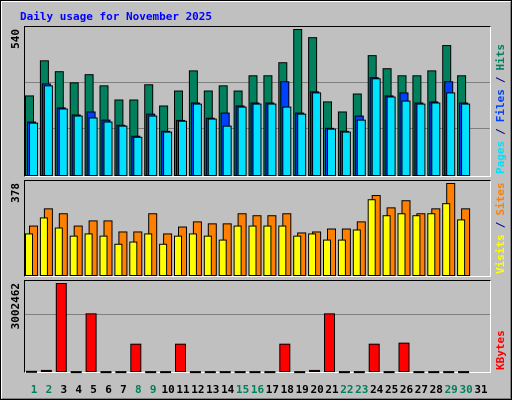 Image resolution: width=512 pixels, height=400 pixels. Describe the element at coordinates (15, 39) in the screenshot. I see `y-tick-label: 540` at that location.